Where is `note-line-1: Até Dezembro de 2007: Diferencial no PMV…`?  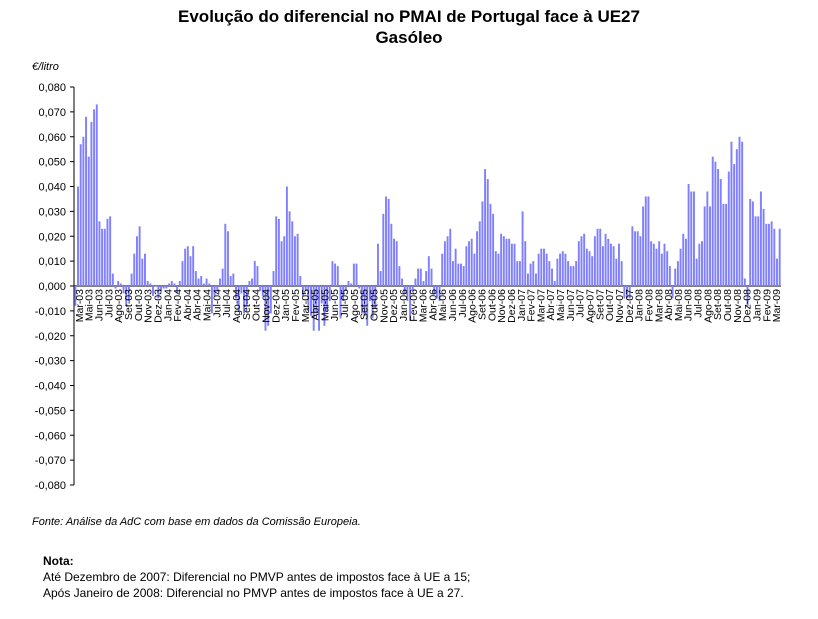 note-line-1: Até Dezembro de 2007: Diferencial no PMV… is located at coordinates (257, 577).